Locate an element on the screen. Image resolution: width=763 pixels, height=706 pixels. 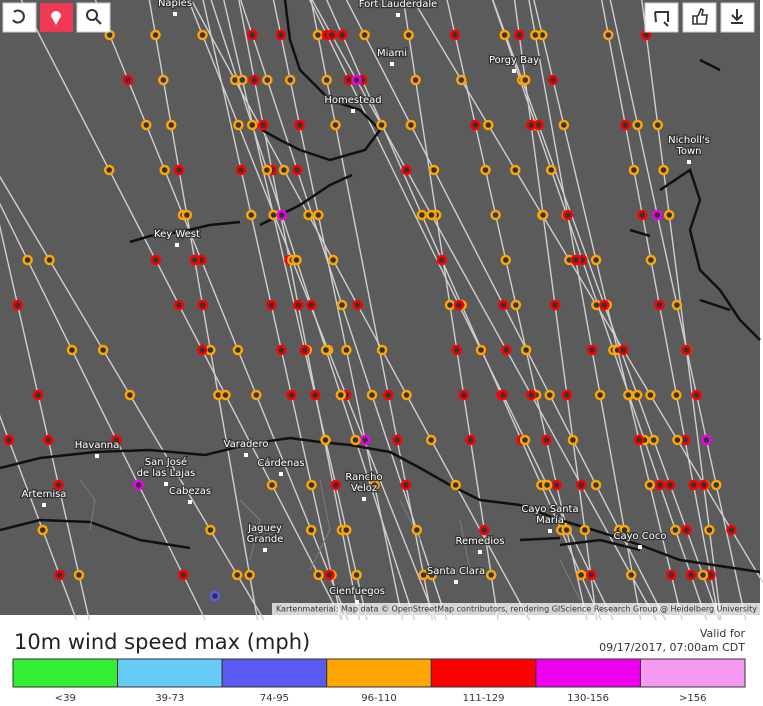
valid-label: Valid for is located at coordinates (723, 633).